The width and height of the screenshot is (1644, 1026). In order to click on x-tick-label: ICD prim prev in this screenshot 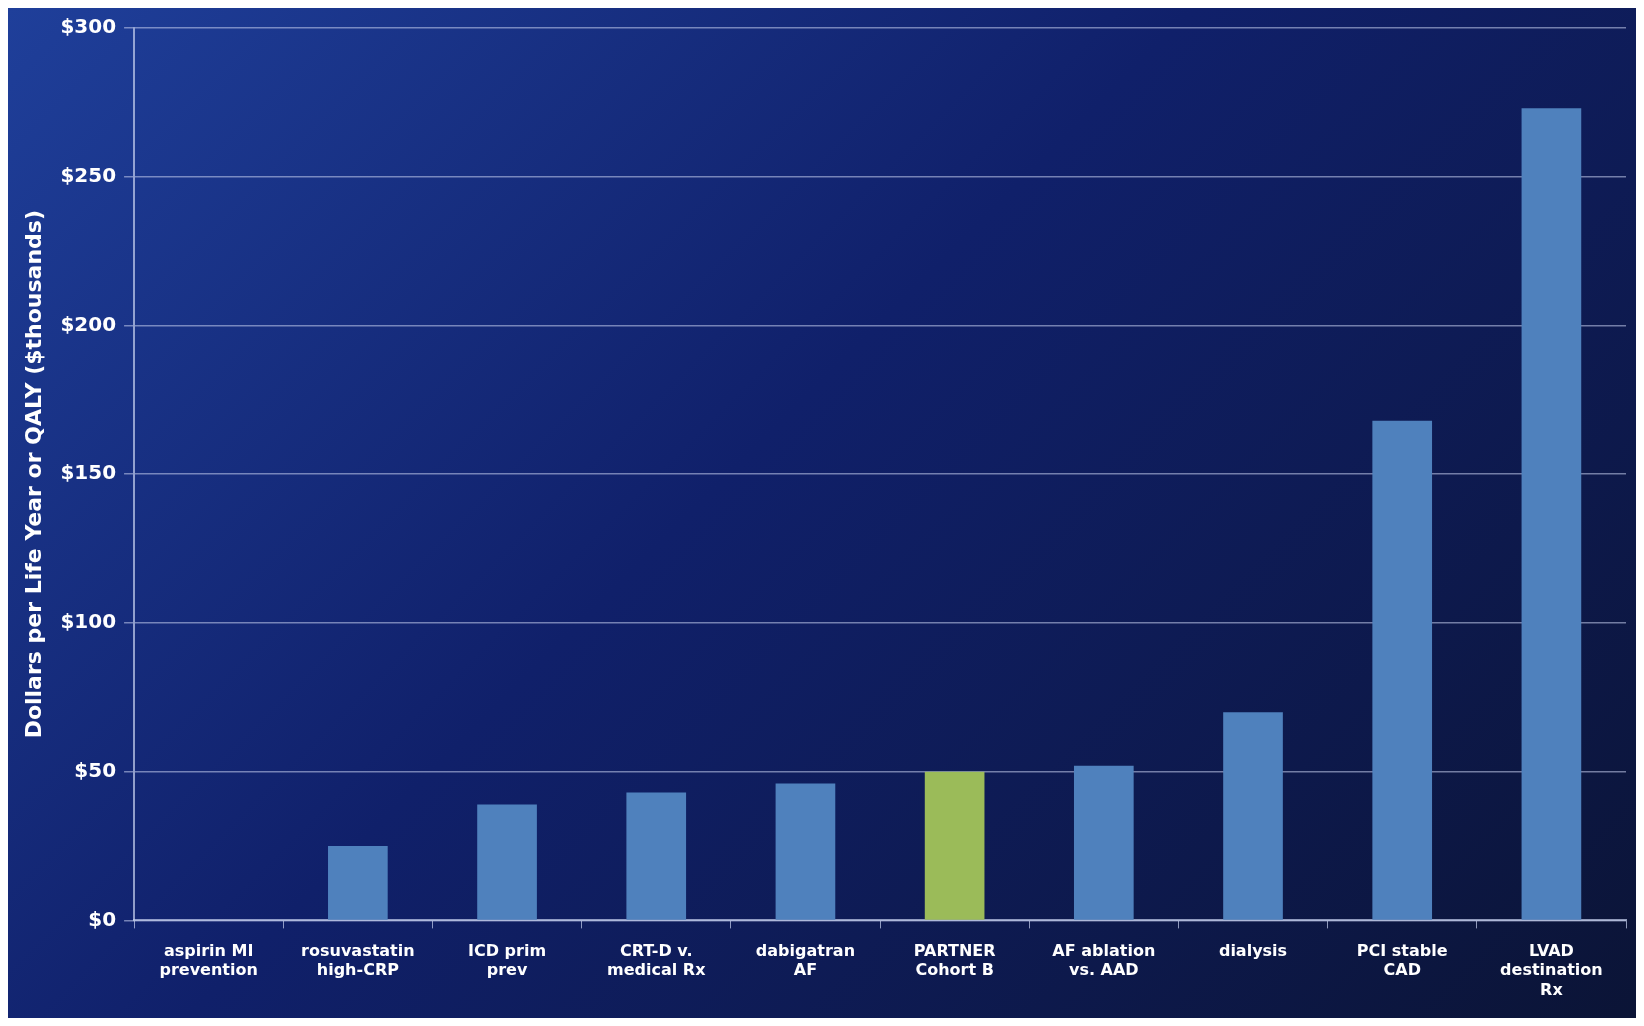, I will do `click(507, 960)`.